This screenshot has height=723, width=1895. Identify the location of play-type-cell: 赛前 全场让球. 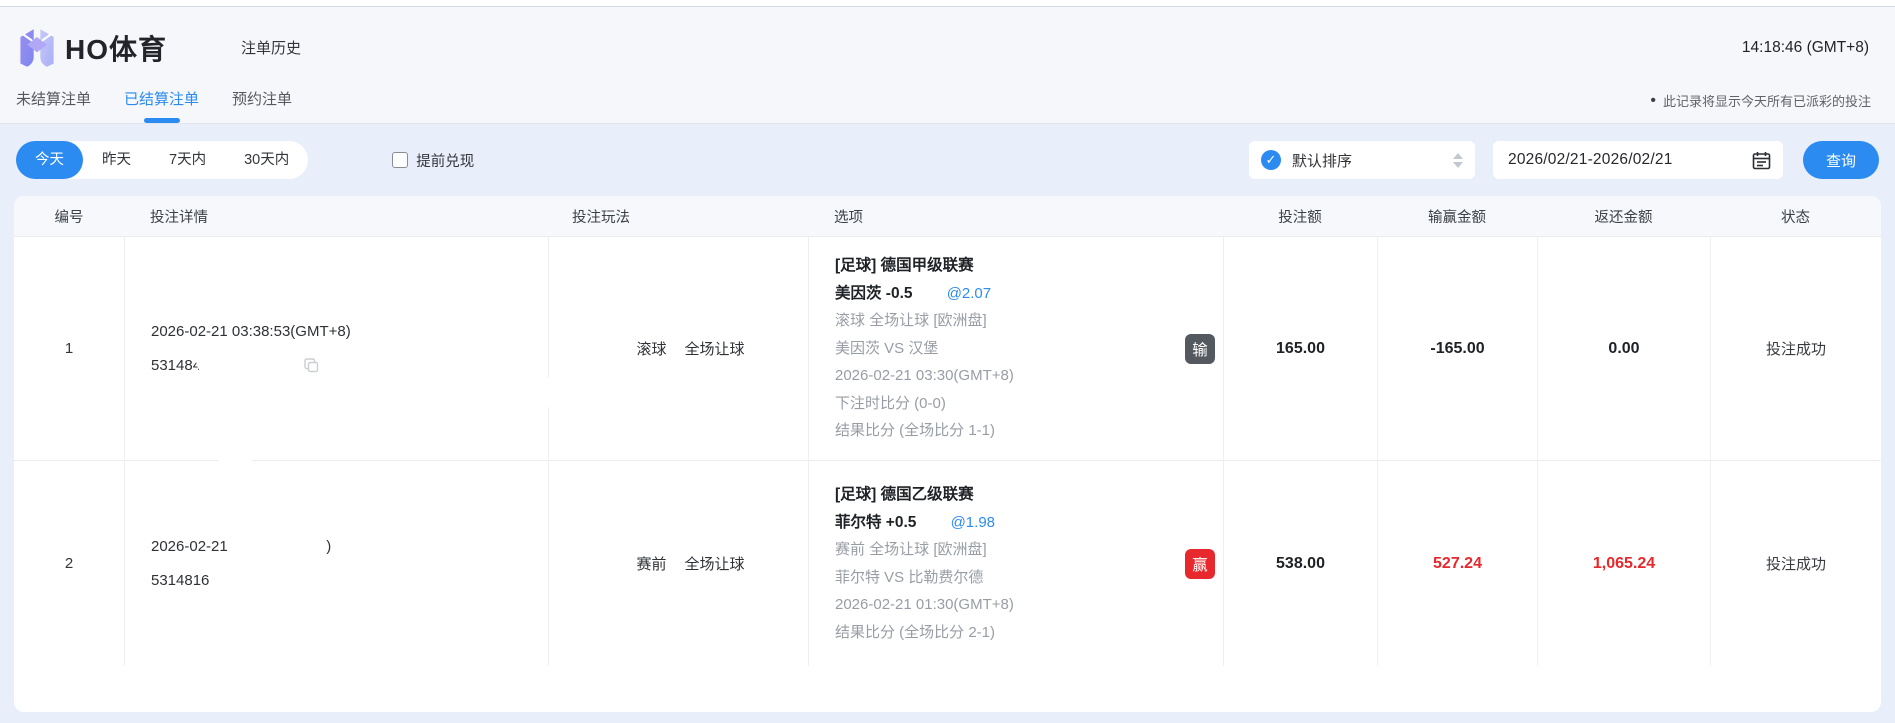
(678, 563).